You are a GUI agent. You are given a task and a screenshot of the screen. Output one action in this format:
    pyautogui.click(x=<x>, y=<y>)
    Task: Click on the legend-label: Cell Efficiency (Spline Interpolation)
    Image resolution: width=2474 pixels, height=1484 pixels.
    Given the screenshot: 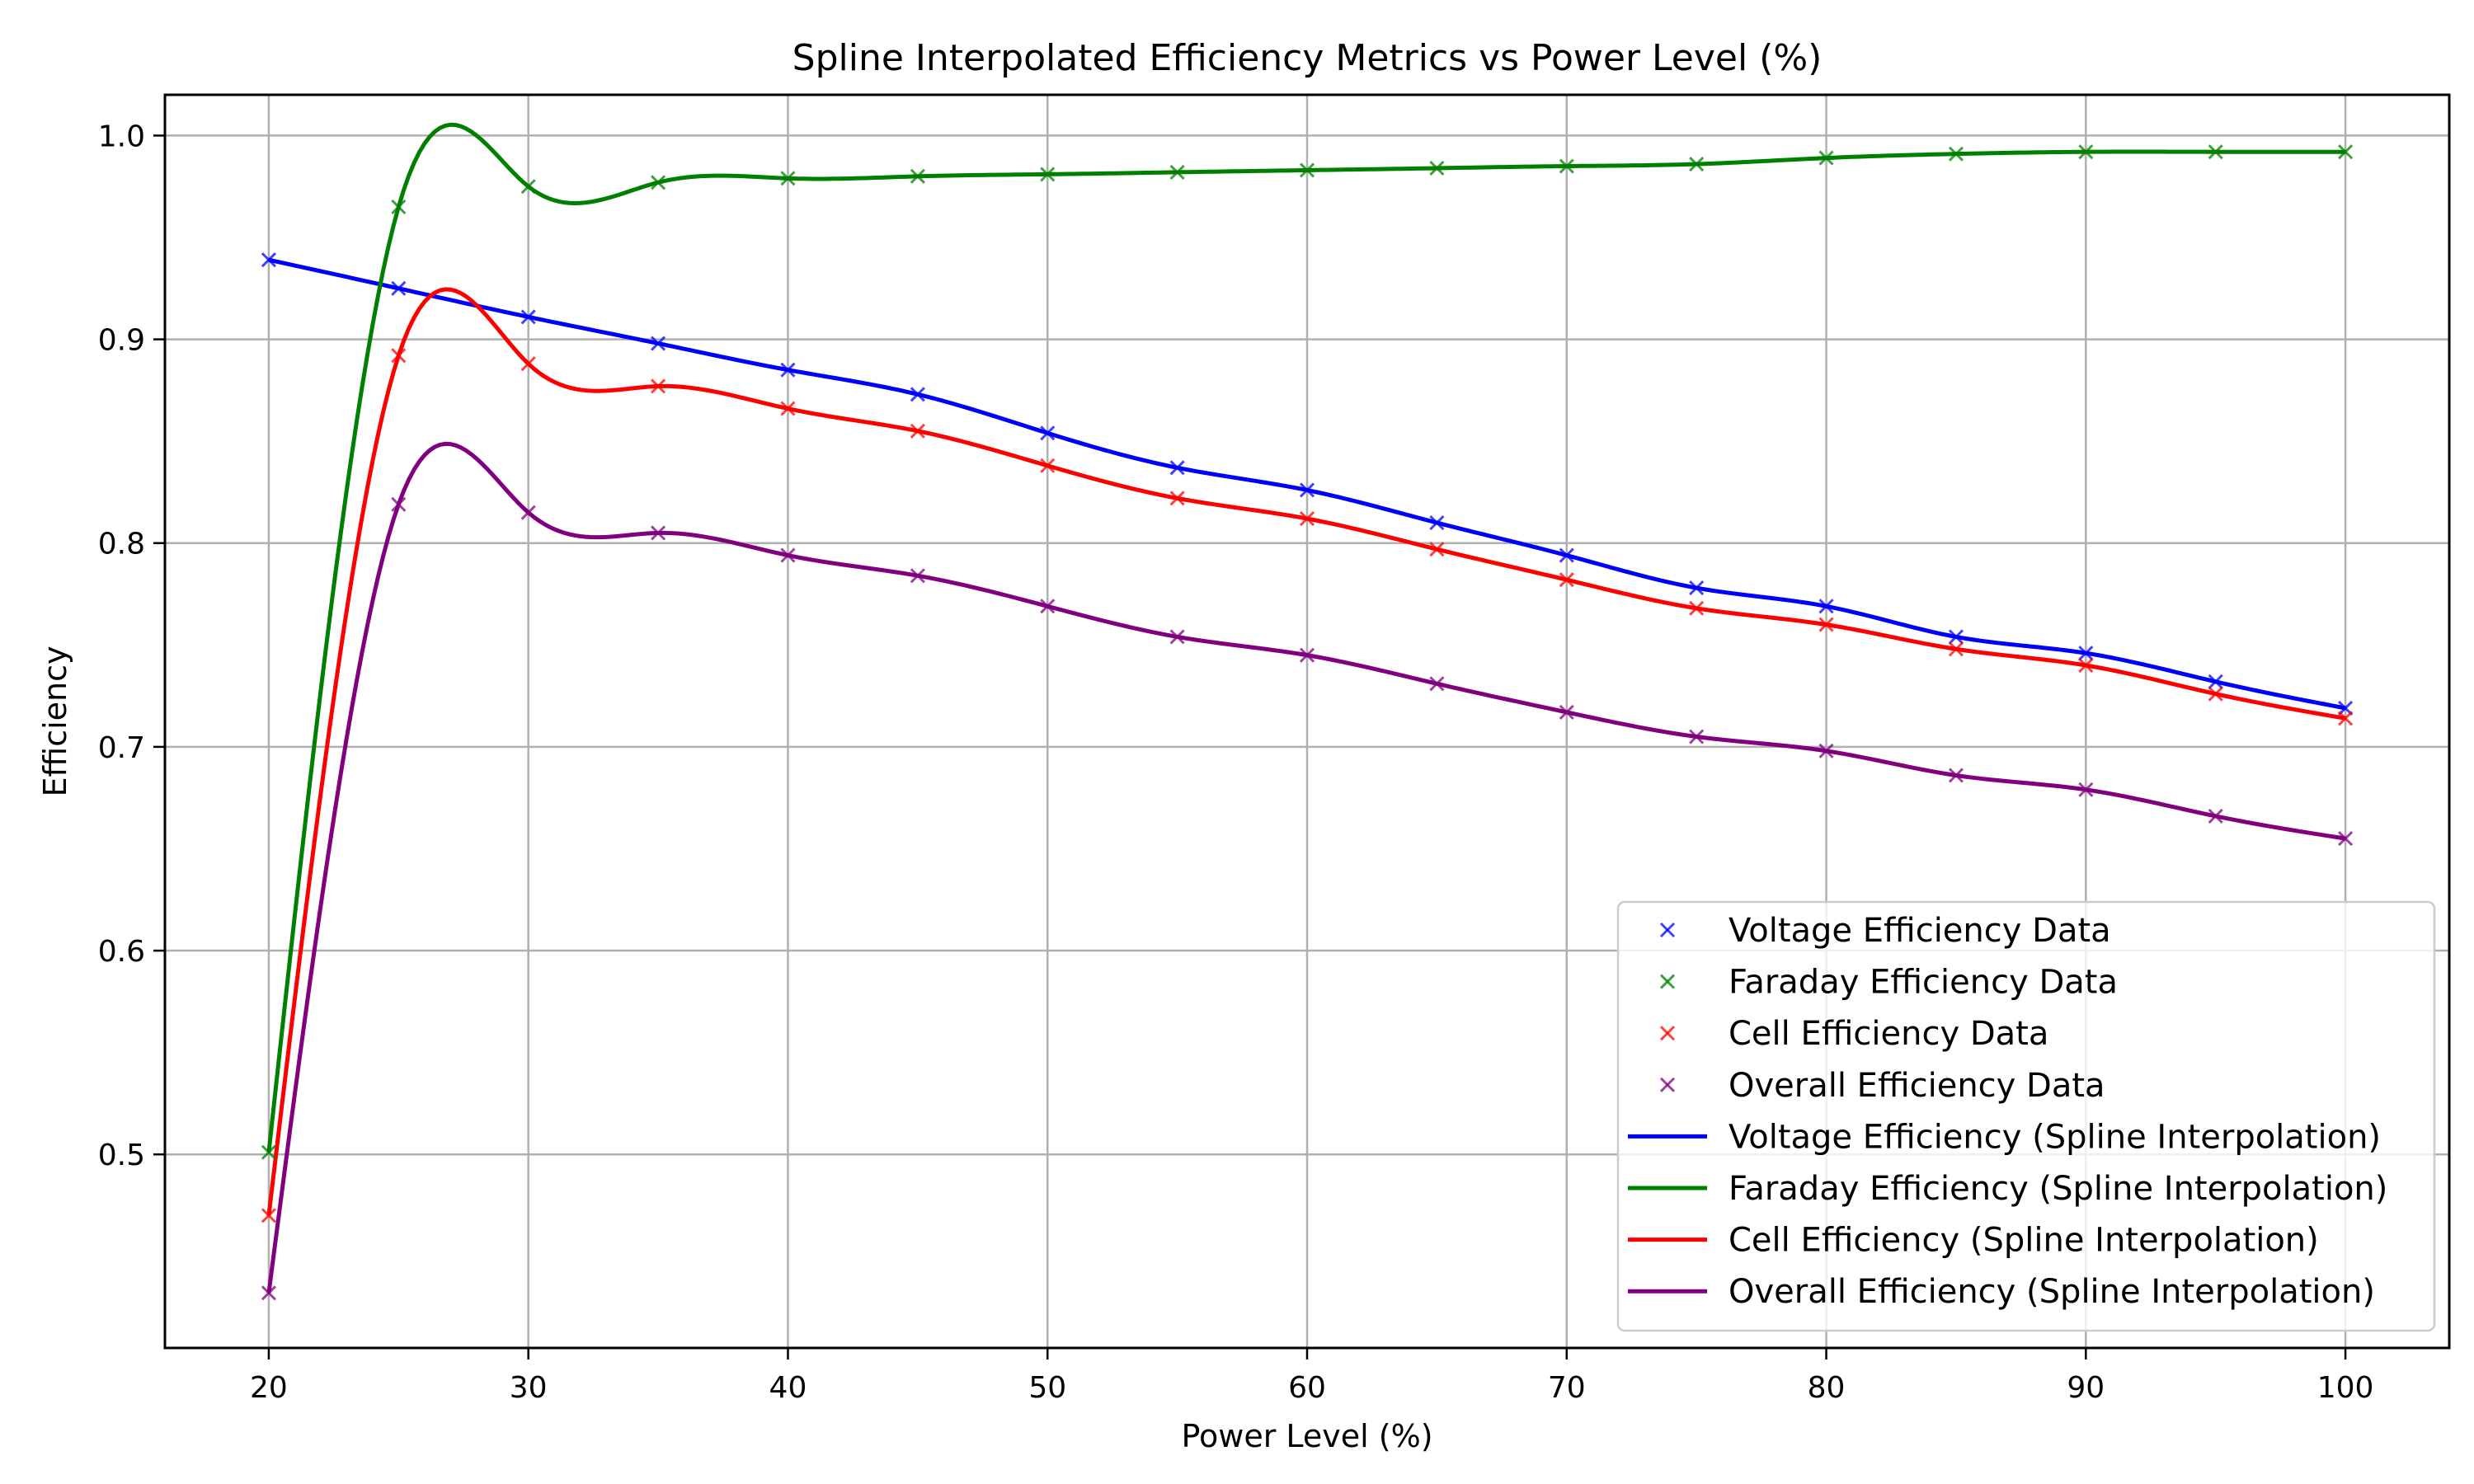 What is the action you would take?
    pyautogui.click(x=2024, y=1241)
    